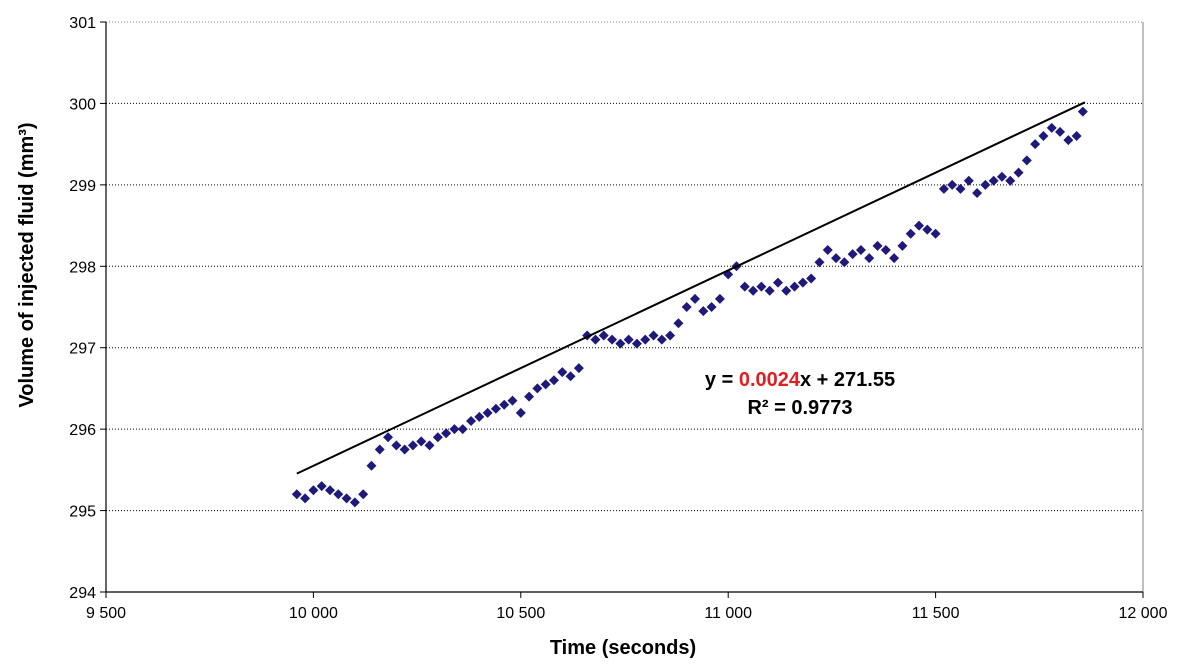 This screenshot has width=1177, height=664. I want to click on trendline-equation: y = 0.0024x + 271.55, so click(800, 380).